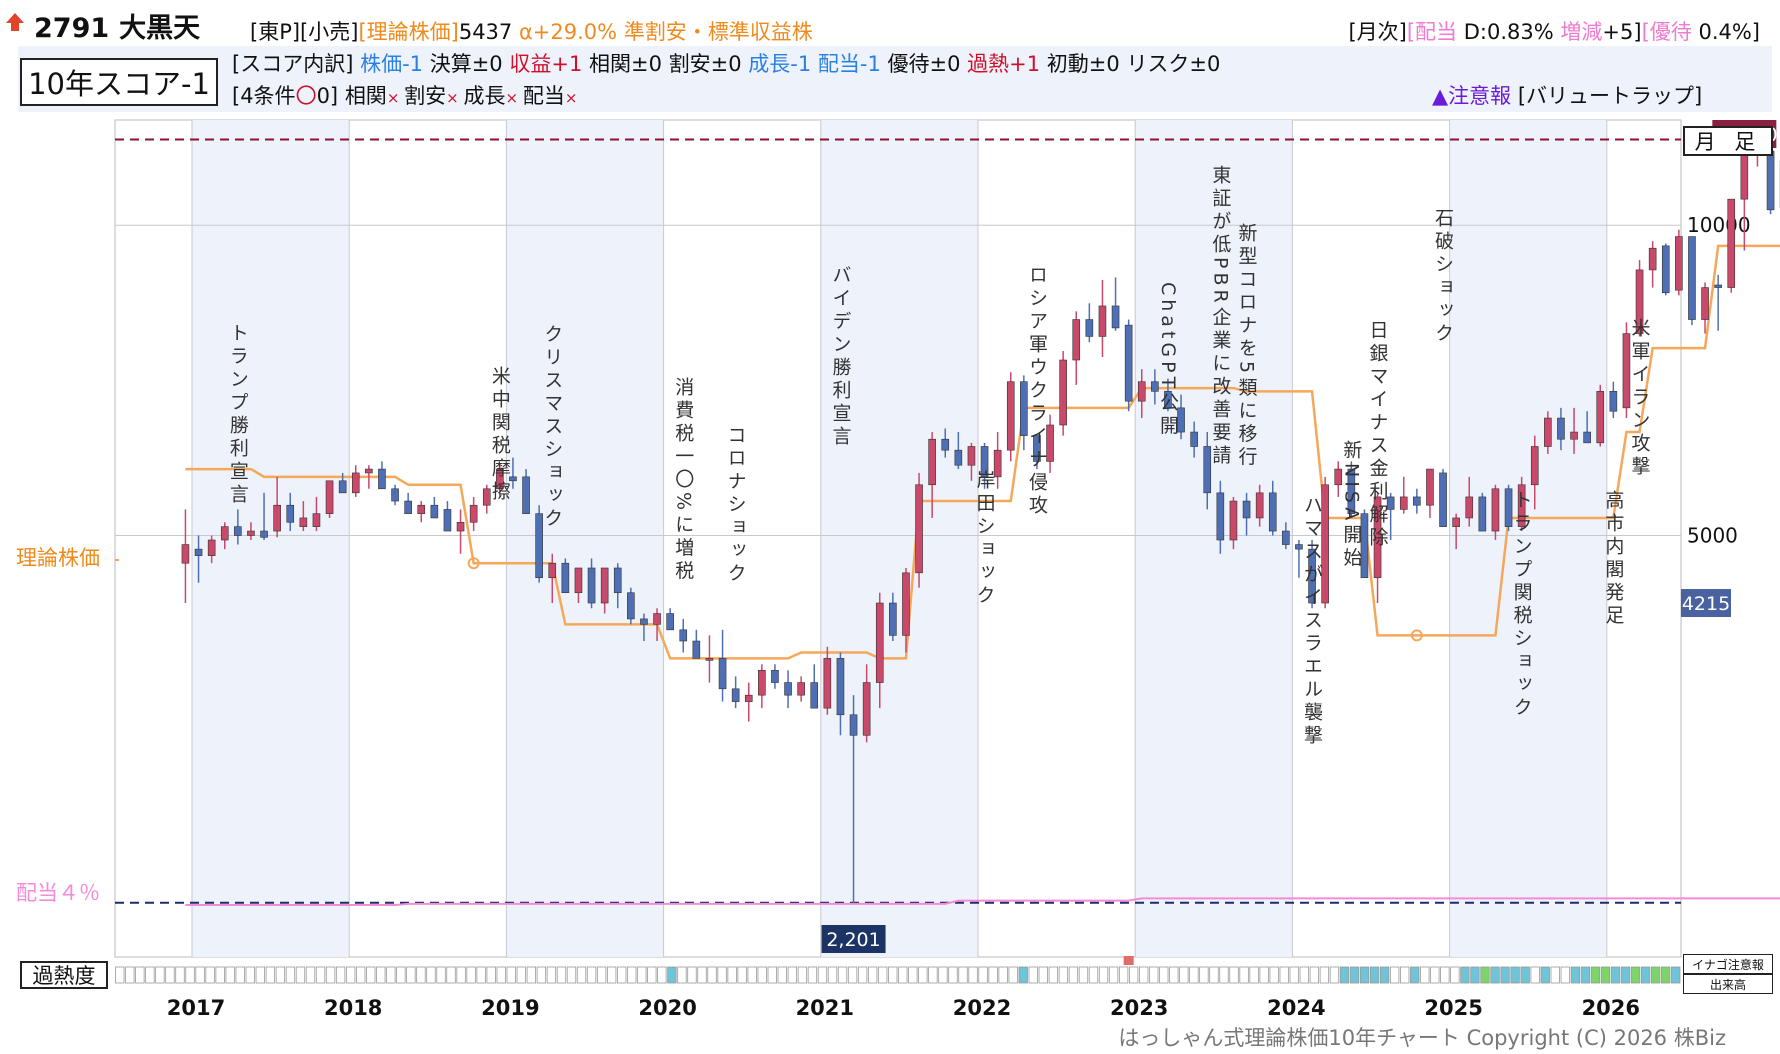 The width and height of the screenshot is (1780, 1054). What do you see at coordinates (708, 64) in the screenshot?
I see `score-item: 割安±0` at bounding box center [708, 64].